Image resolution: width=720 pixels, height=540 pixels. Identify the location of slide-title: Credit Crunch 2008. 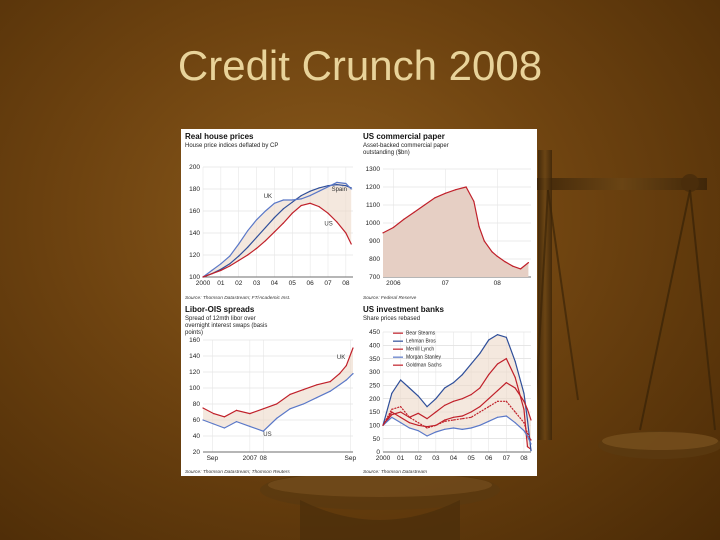
(360, 65).